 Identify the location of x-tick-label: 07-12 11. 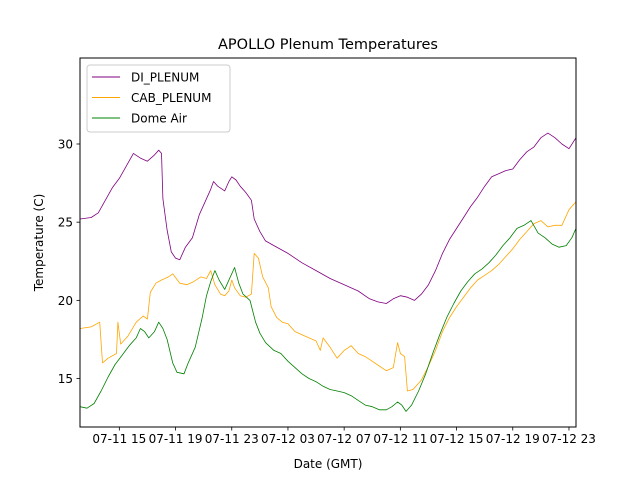
(400, 439).